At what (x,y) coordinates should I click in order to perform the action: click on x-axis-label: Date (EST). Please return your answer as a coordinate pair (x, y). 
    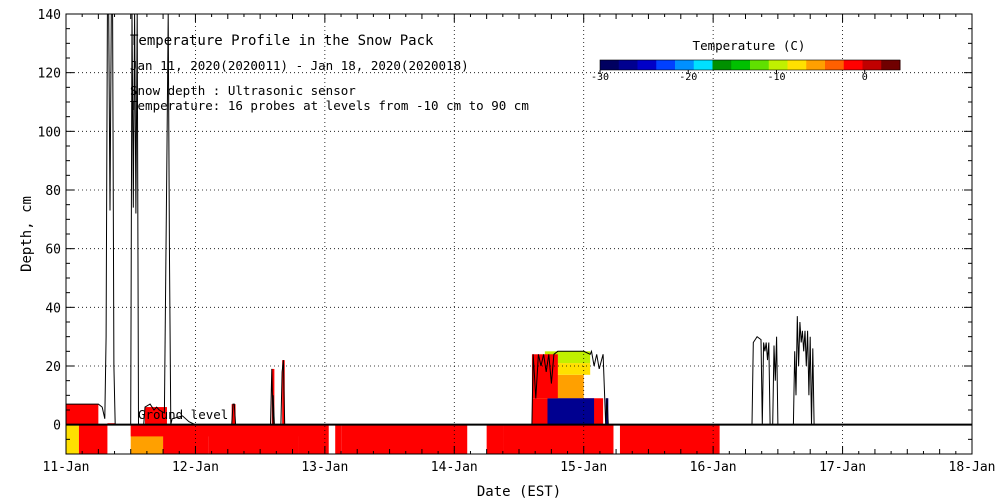
    Looking at the image, I should click on (519, 492).